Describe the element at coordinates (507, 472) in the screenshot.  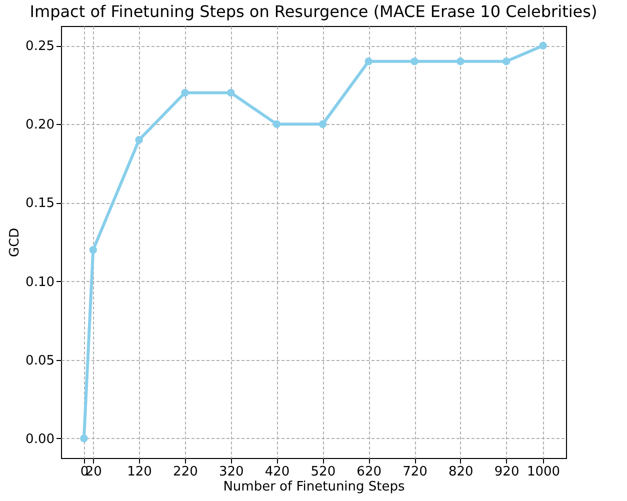
I see `x-tick-label: 920` at that location.